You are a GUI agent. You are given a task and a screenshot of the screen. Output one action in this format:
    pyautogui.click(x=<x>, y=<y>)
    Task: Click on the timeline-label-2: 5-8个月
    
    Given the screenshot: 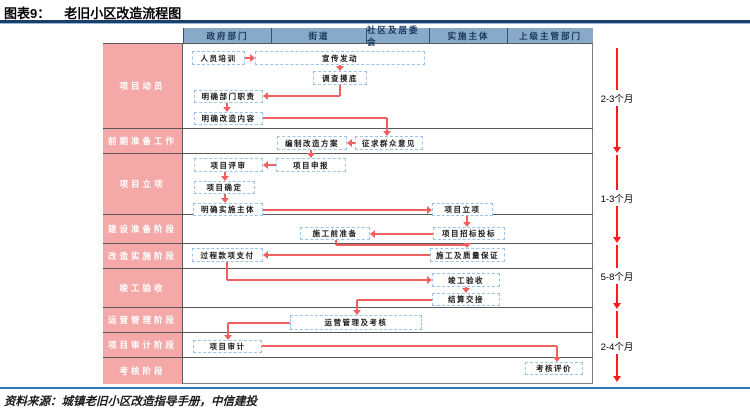 What is the action you would take?
    pyautogui.click(x=617, y=276)
    